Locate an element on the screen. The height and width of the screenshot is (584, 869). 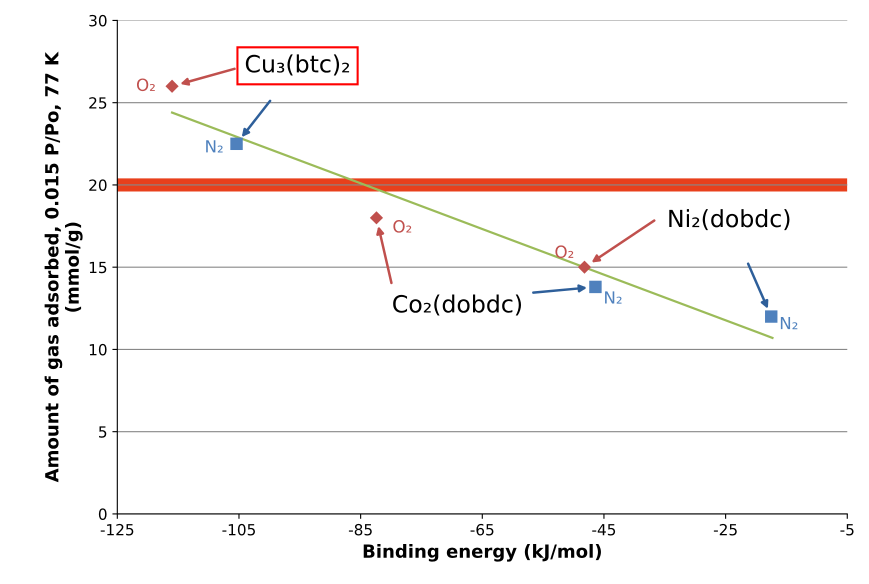
y-tick-label: 0 is located at coordinates (102, 514).